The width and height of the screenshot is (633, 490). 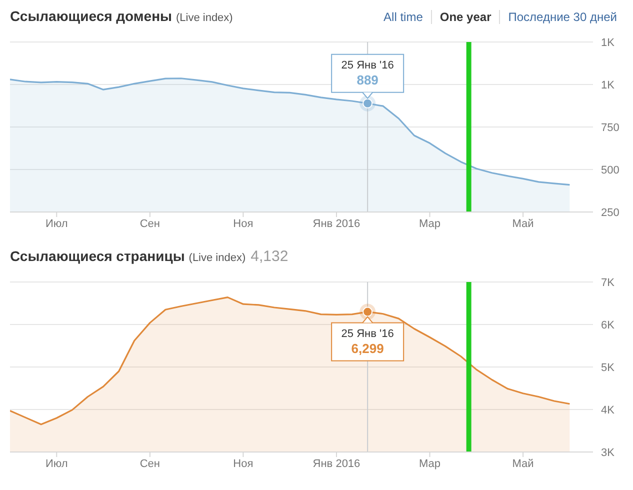 What do you see at coordinates (610, 128) in the screenshot?
I see `y-tick-label: 750` at bounding box center [610, 128].